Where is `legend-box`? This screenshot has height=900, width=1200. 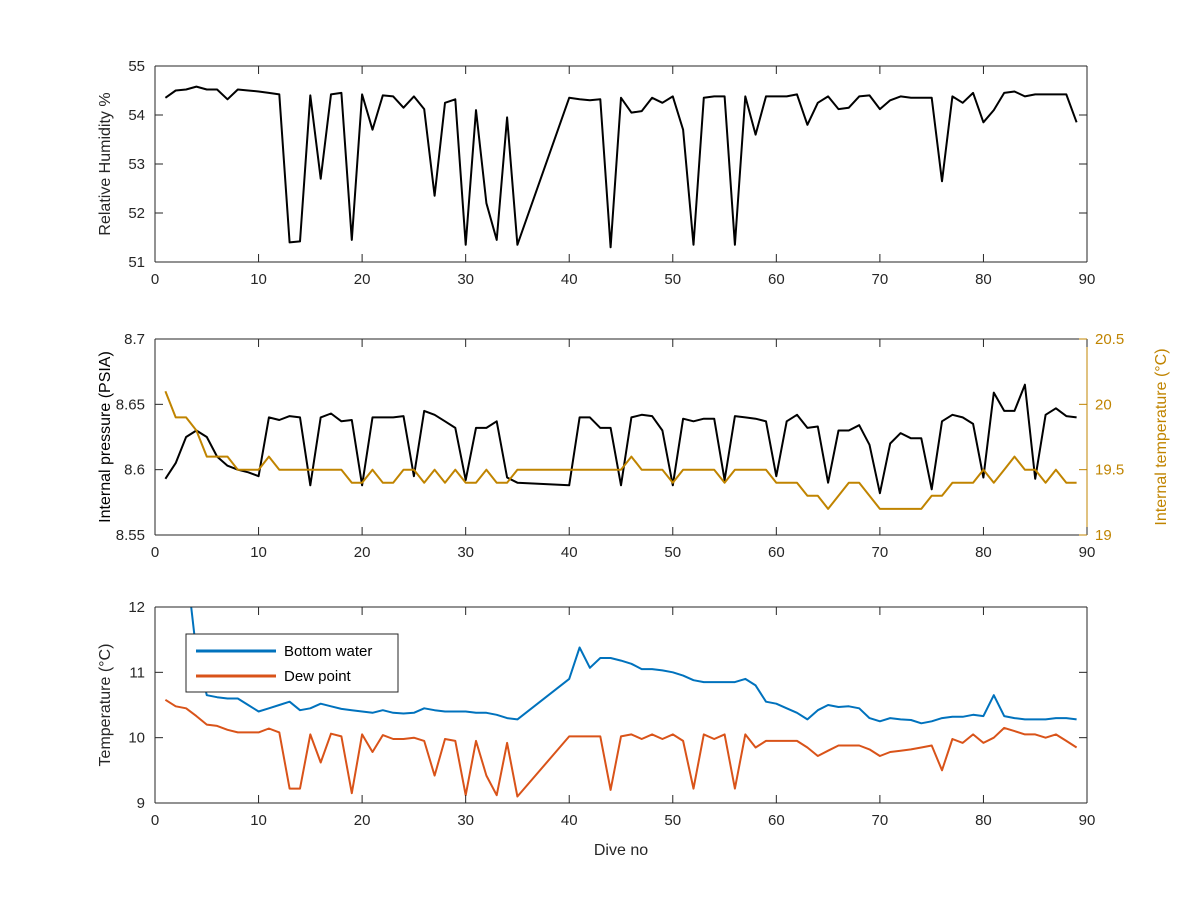 legend-box is located at coordinates (292, 663).